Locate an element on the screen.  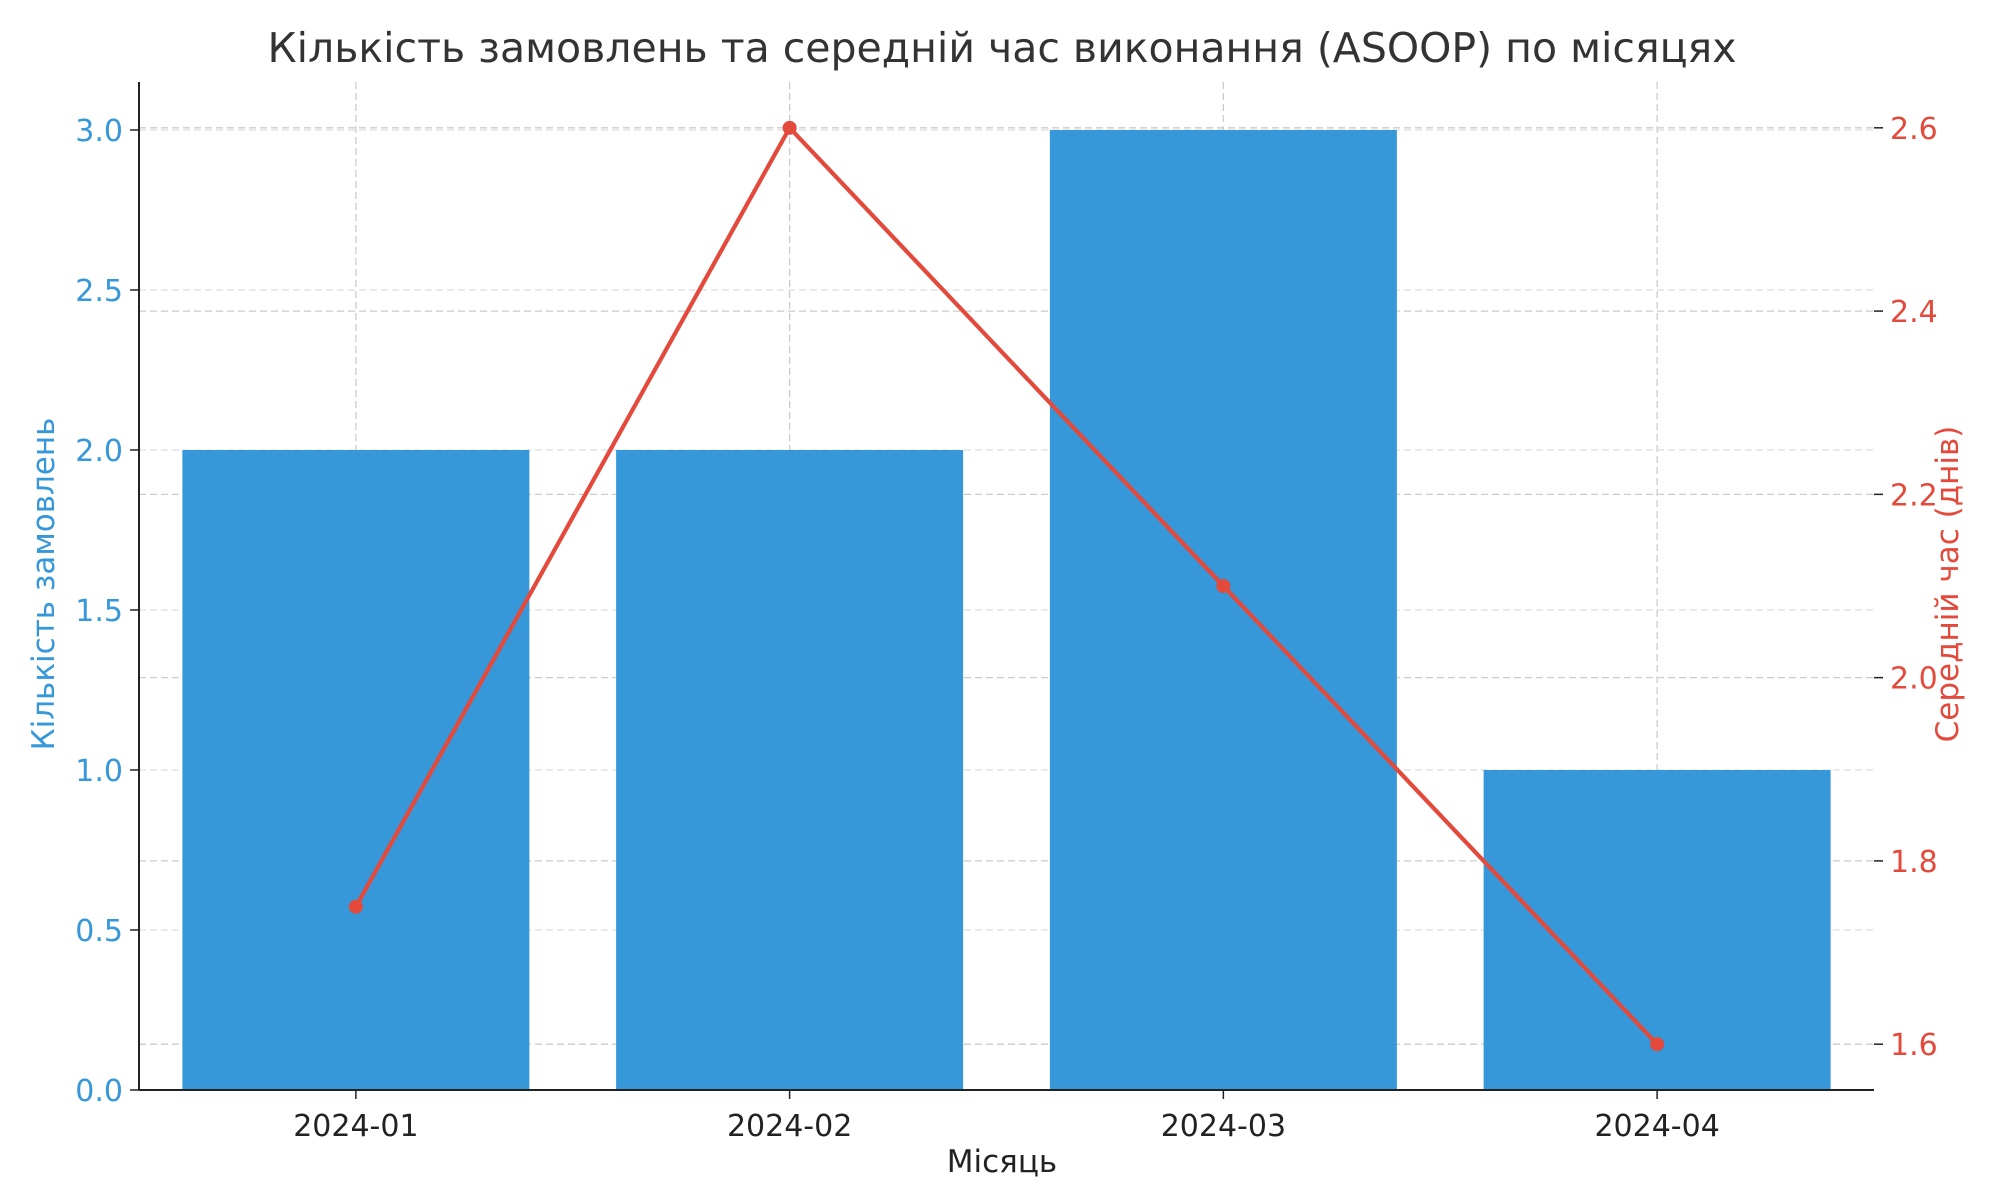
y-left-tick-label: 1.5 is located at coordinates (99, 611).